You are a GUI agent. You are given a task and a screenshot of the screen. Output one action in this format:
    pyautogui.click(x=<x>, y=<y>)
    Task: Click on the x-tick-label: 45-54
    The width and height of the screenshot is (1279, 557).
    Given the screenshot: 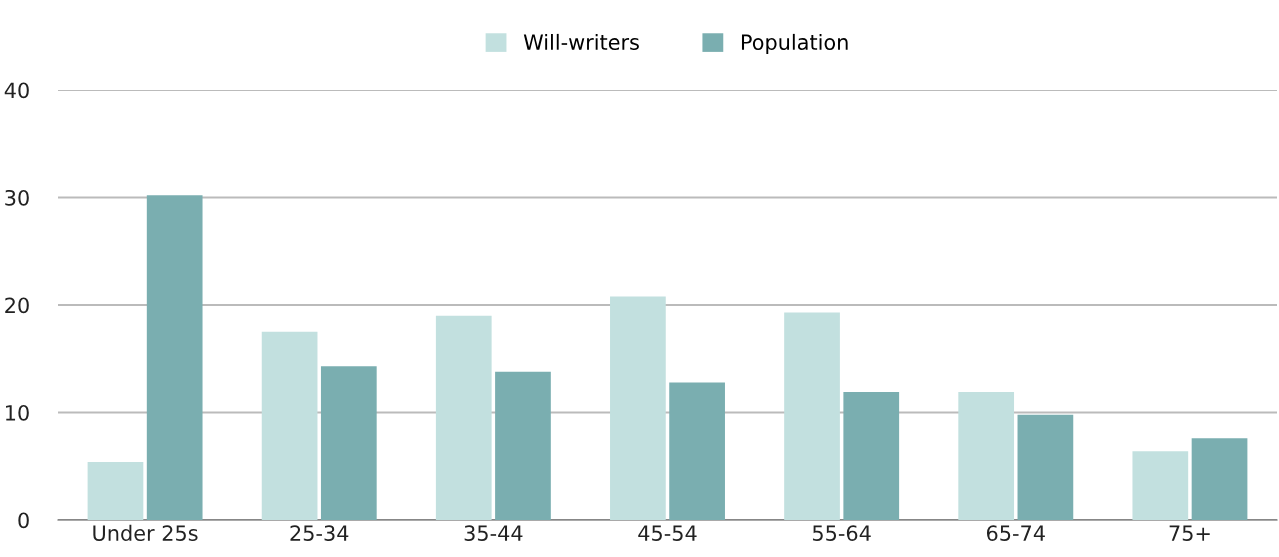 What is the action you would take?
    pyautogui.click(x=667, y=533)
    